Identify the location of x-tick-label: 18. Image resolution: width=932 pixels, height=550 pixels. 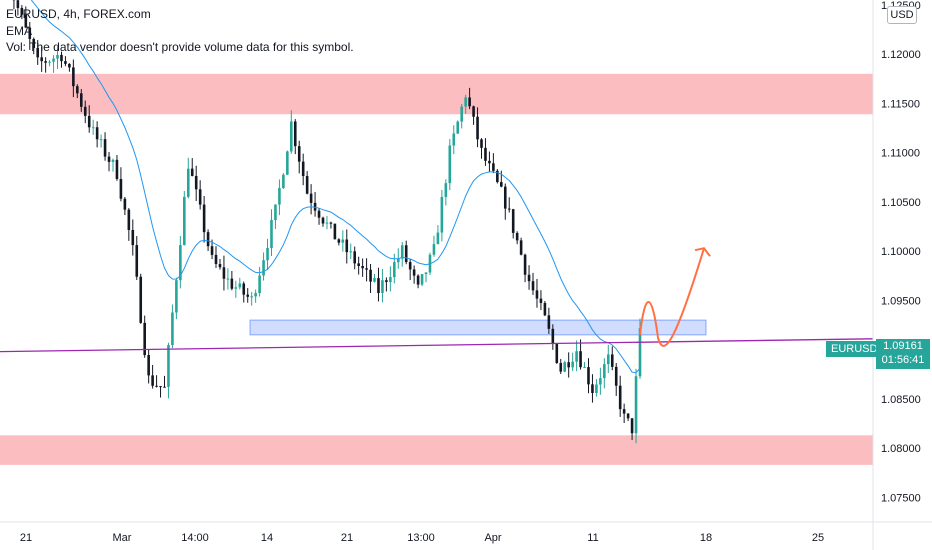
(706, 538).